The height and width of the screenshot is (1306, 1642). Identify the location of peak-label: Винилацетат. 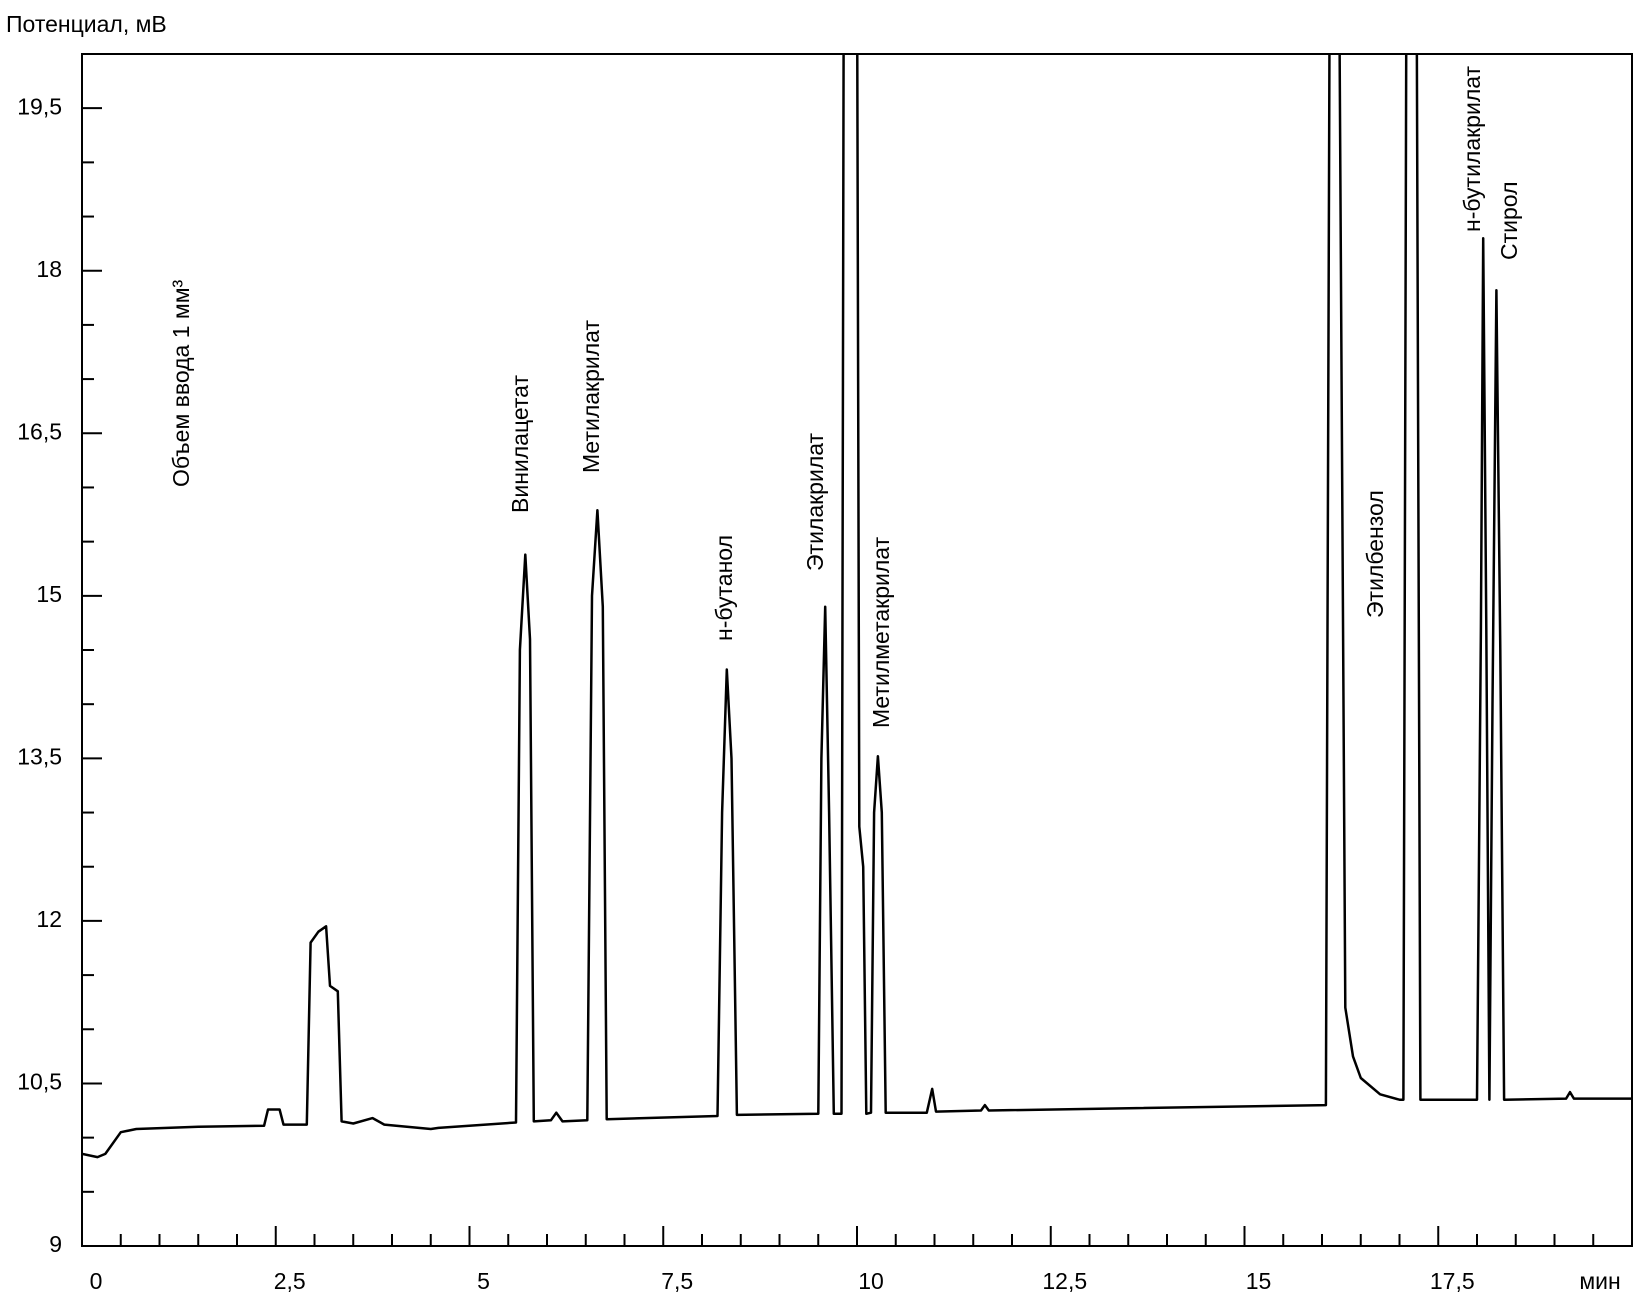
(520, 444).